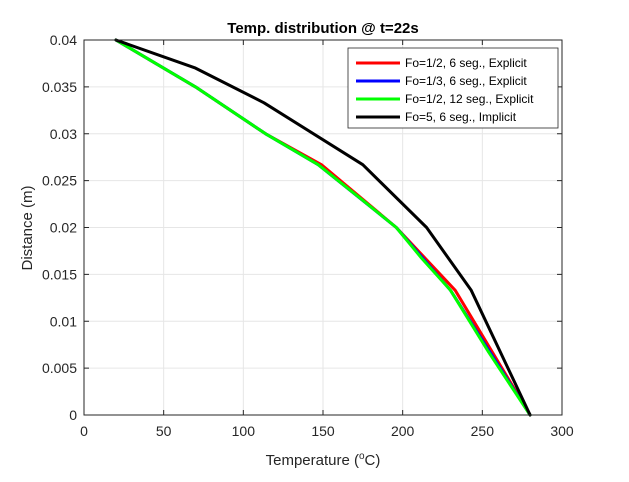 This screenshot has width=629, height=482. What do you see at coordinates (59, 368) in the screenshot?
I see `y-tick-label: 0.005` at bounding box center [59, 368].